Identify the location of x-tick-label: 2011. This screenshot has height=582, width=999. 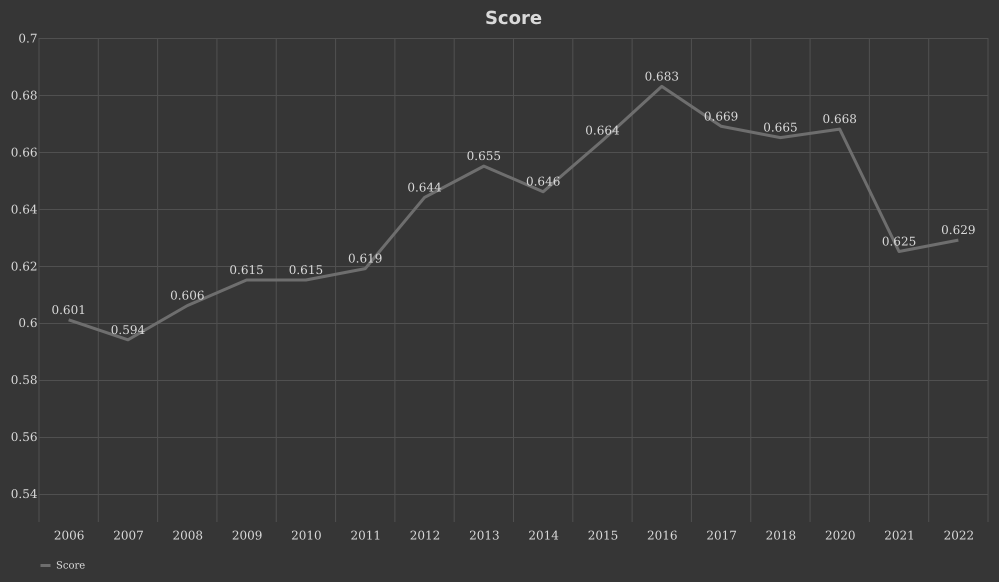
(365, 535).